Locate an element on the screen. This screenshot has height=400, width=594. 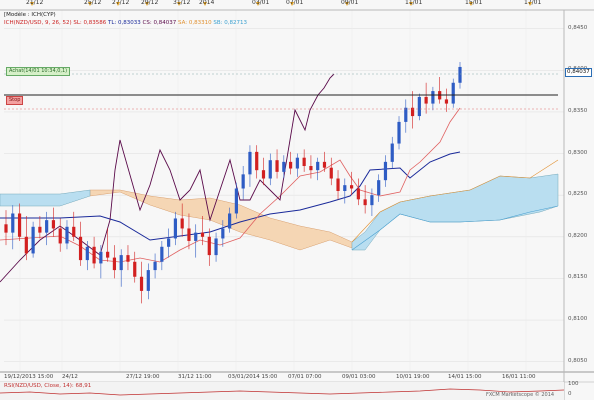
top-date-label: 07/01 is located at coordinates (295, 3).